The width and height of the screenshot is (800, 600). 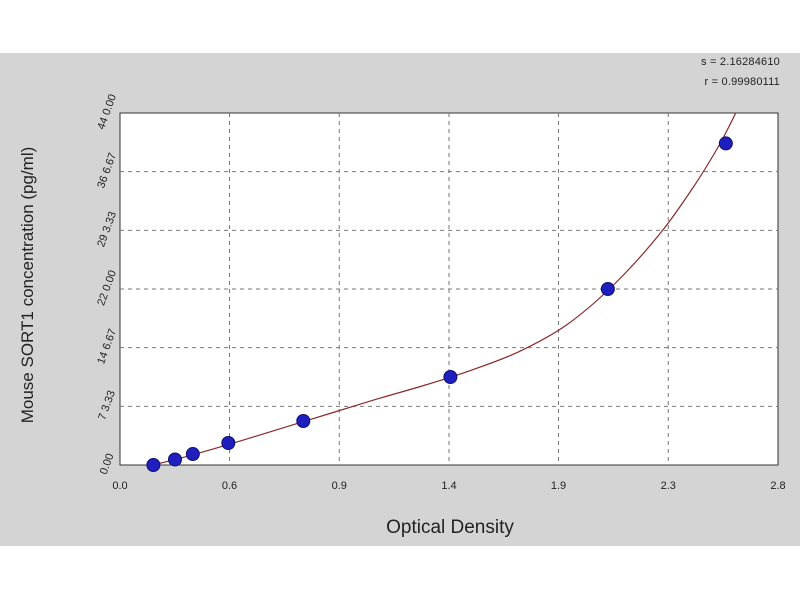 I want to click on x-tick-label: 0.9, so click(x=339, y=486).